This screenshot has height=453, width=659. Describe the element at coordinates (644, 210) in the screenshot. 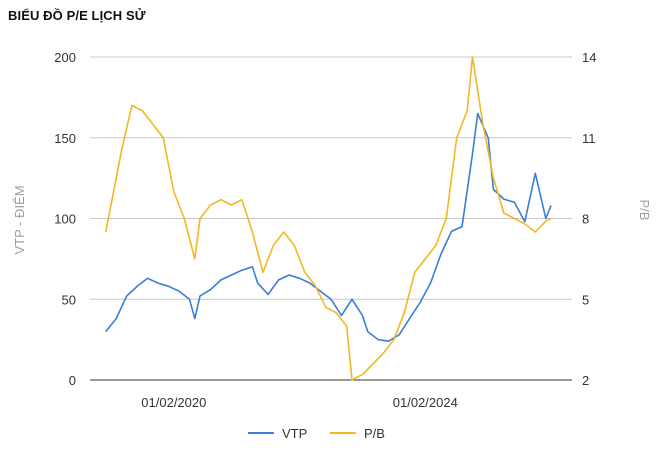

I see `right-axis-title: P/B` at that location.